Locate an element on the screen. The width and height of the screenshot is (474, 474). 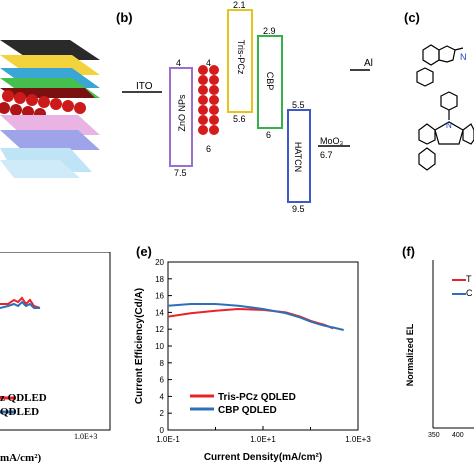
x-tick-label: 1.0E+3 is located at coordinates (358, 439).